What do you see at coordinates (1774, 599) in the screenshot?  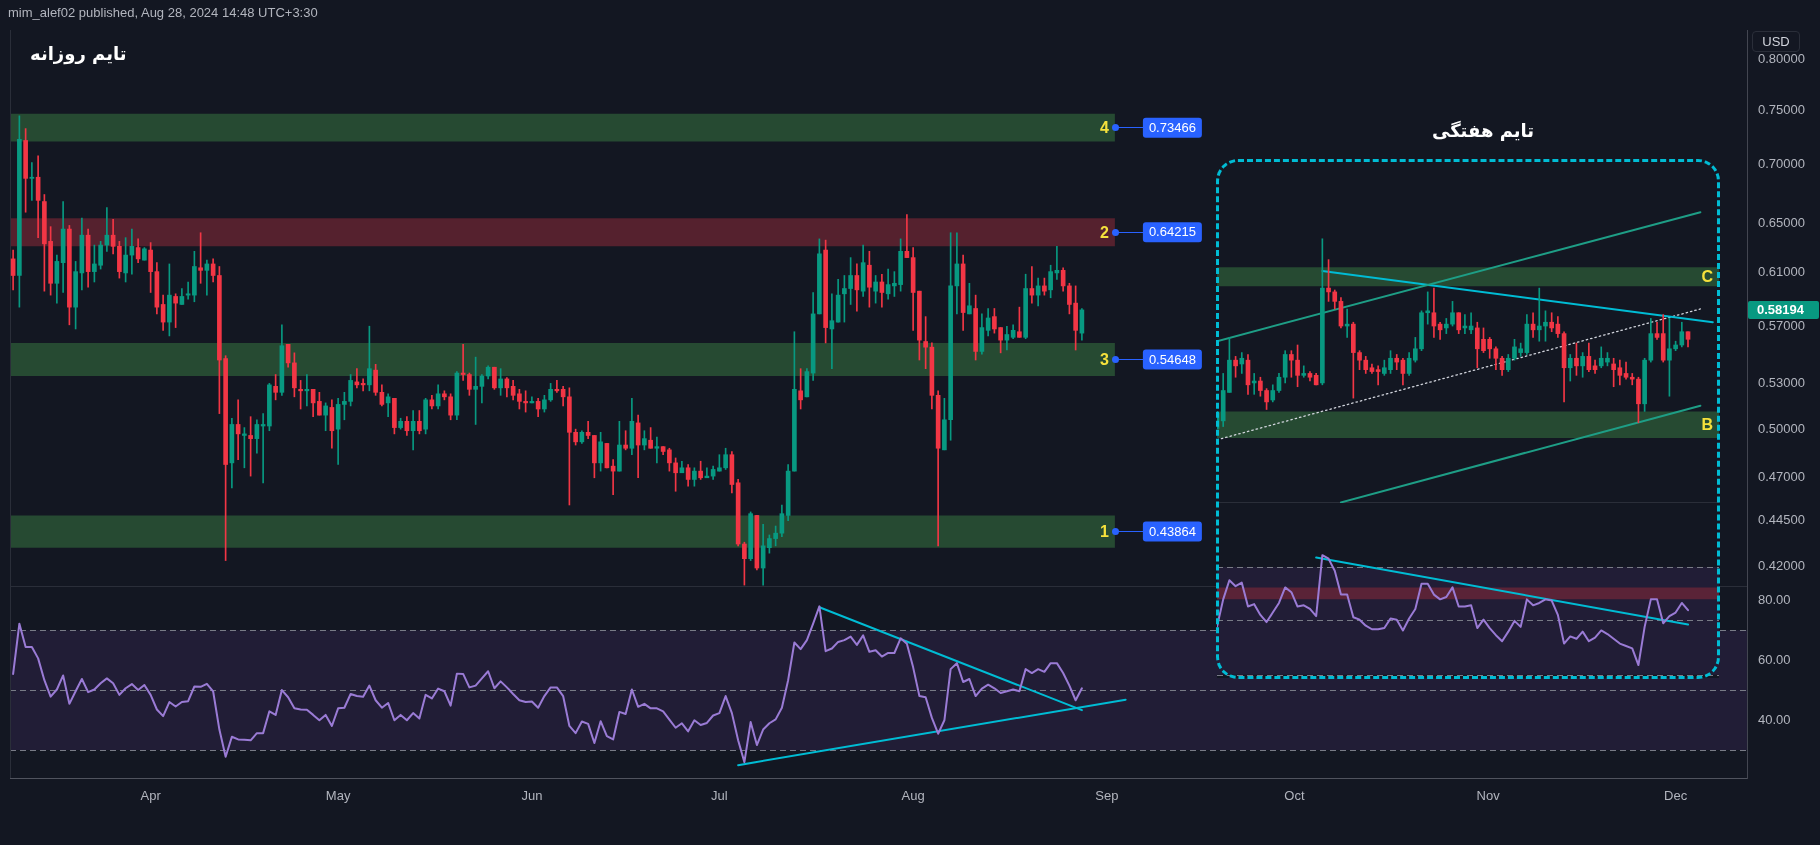 I see `y-tick-label: 80.00` at bounding box center [1774, 599].